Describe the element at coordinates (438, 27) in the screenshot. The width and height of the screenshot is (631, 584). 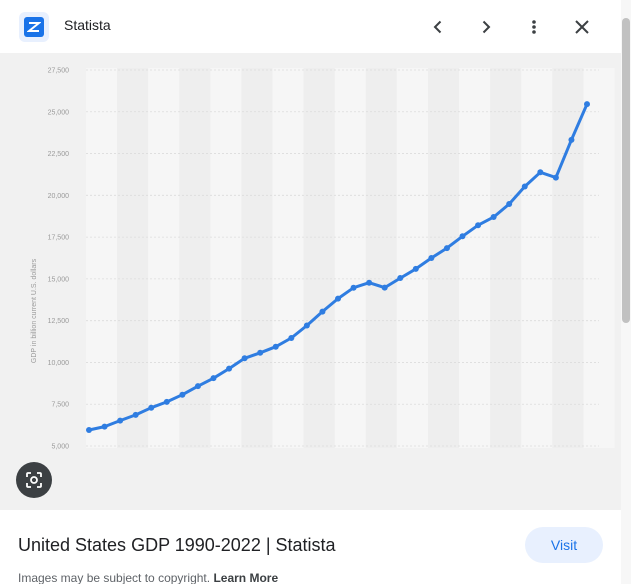
I see `chevron-left-icon` at that location.